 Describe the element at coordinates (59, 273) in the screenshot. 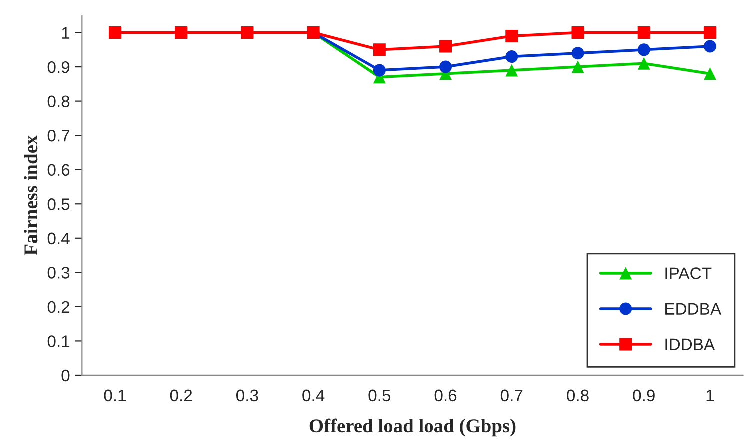

I see `y-tick-label: 0.3` at that location.